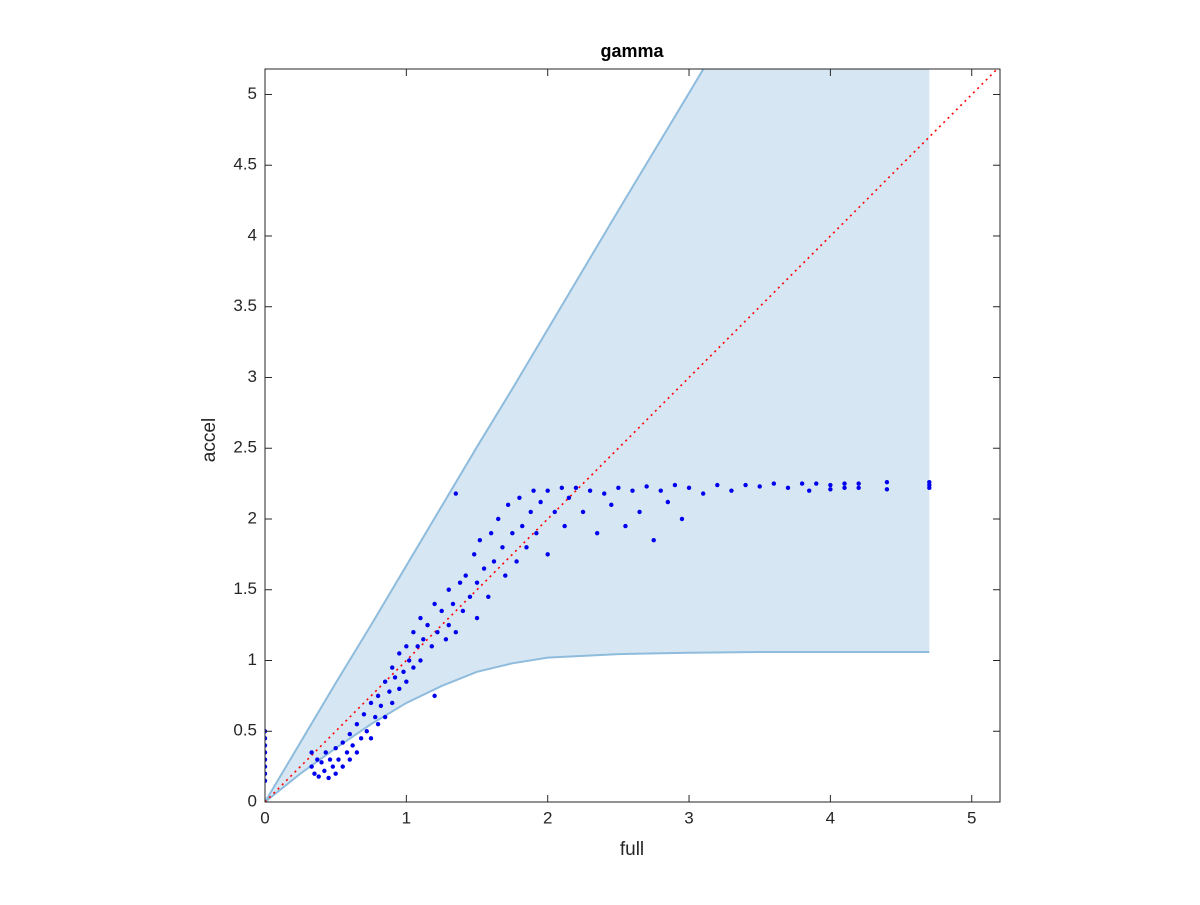  I want to click on y-tick-label: 4, so click(252, 234).